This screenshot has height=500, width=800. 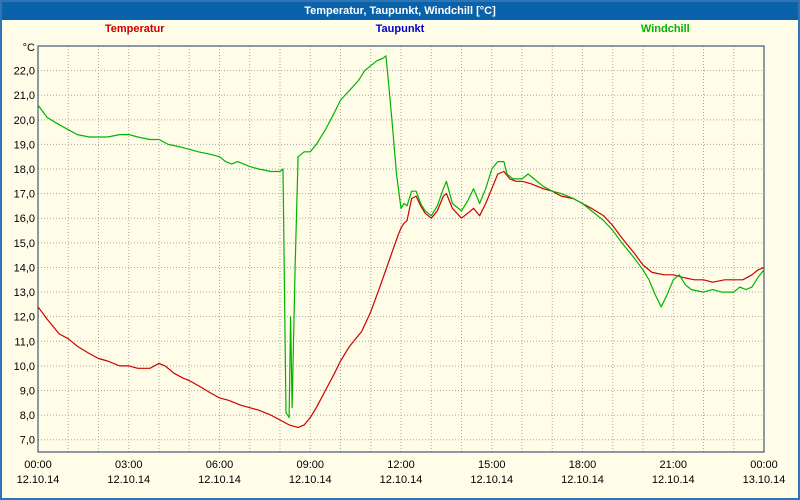 What do you see at coordinates (24, 121) in the screenshot?
I see `y-tick-label: 20,0` at bounding box center [24, 121].